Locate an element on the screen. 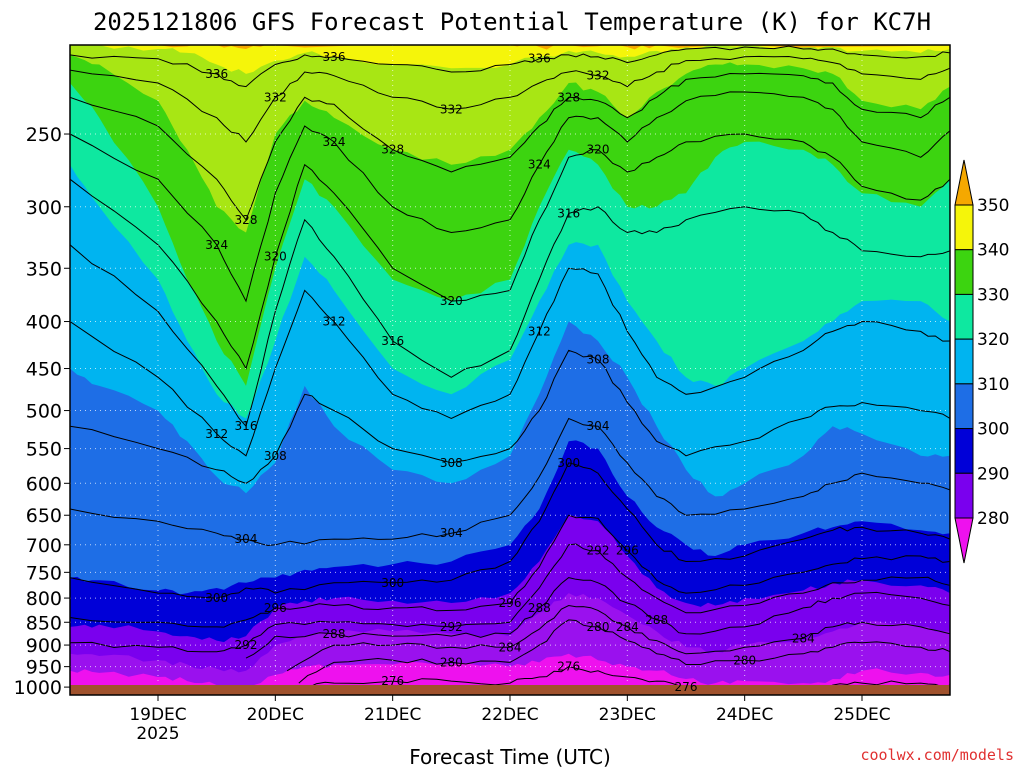 The height and width of the screenshot is (772, 1024). x-tick-label: 25DEC is located at coordinates (861, 715).